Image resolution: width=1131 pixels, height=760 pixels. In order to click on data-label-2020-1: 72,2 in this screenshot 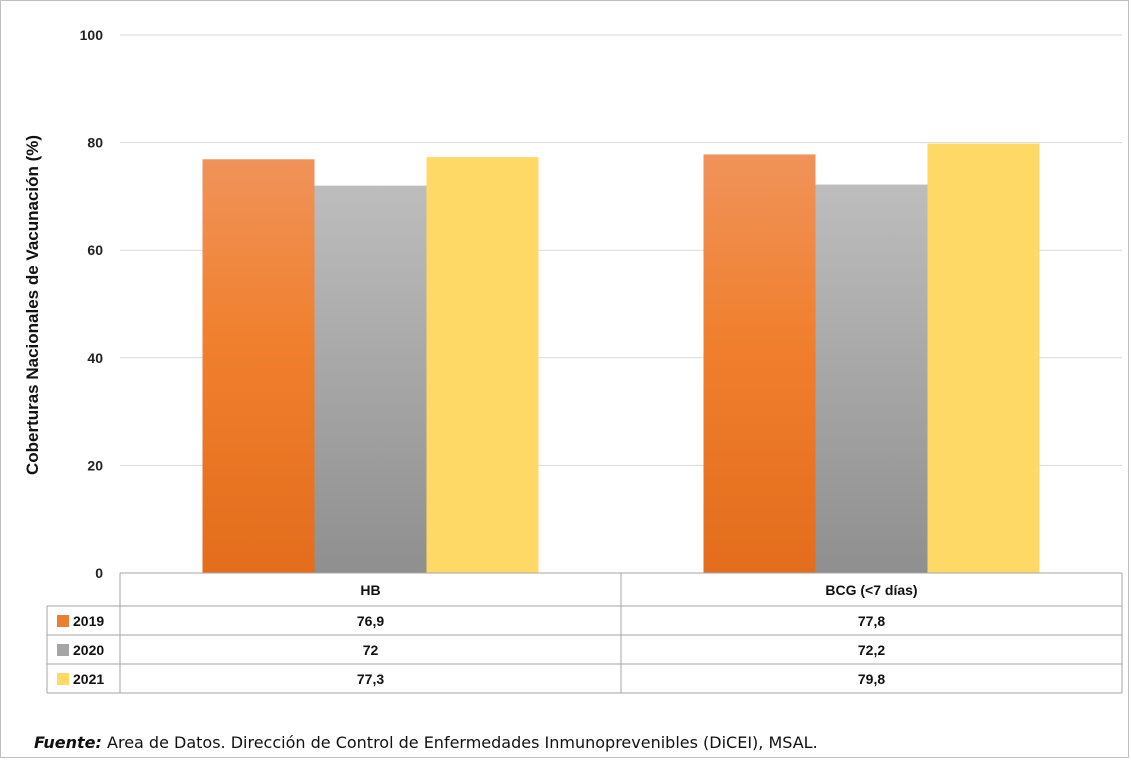, I will do `click(871, 650)`.